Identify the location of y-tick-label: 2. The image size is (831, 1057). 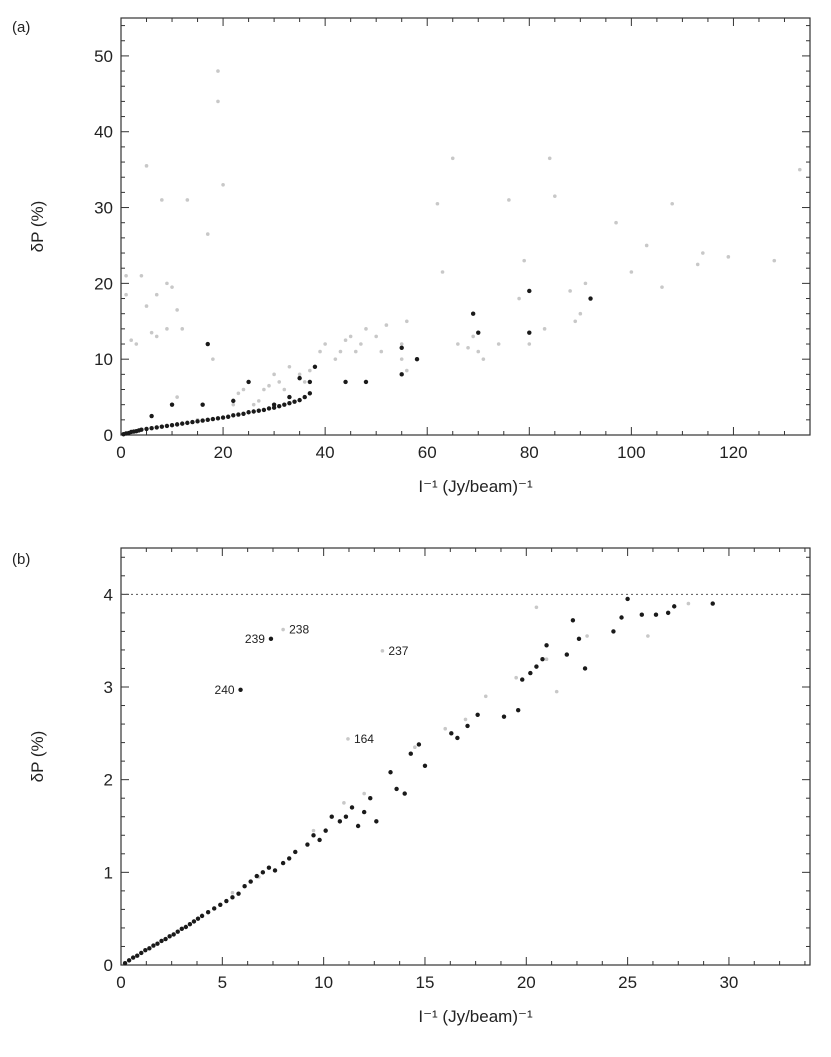
(108, 780).